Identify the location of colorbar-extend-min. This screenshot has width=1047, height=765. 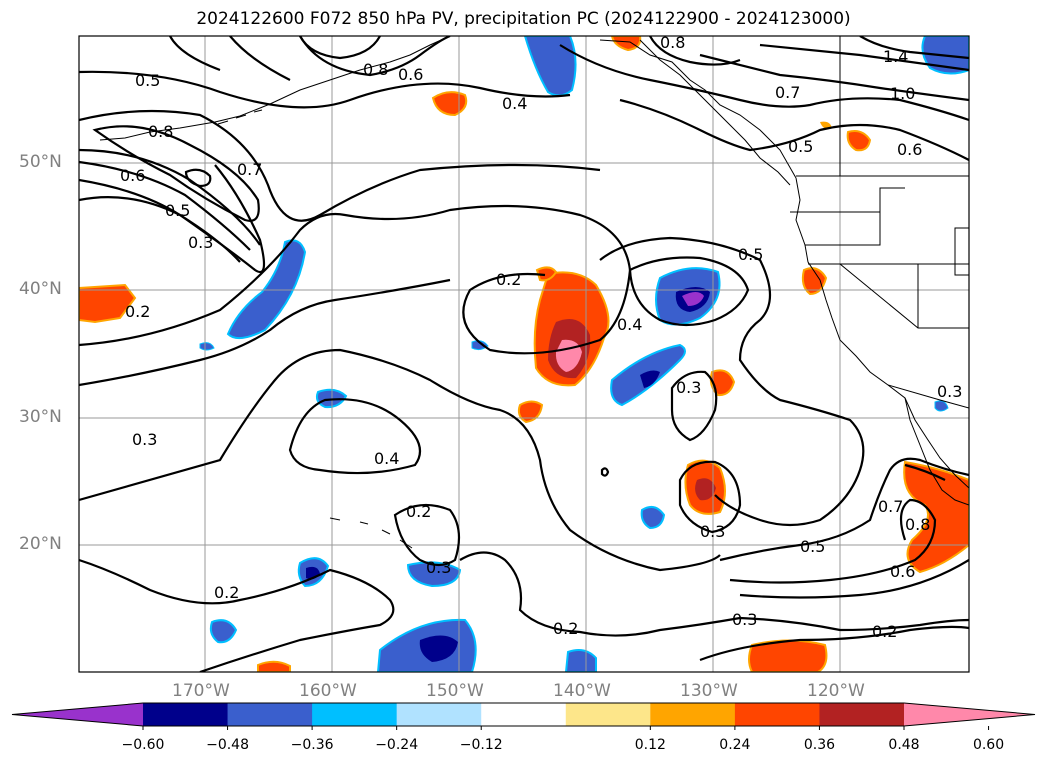
(77, 714).